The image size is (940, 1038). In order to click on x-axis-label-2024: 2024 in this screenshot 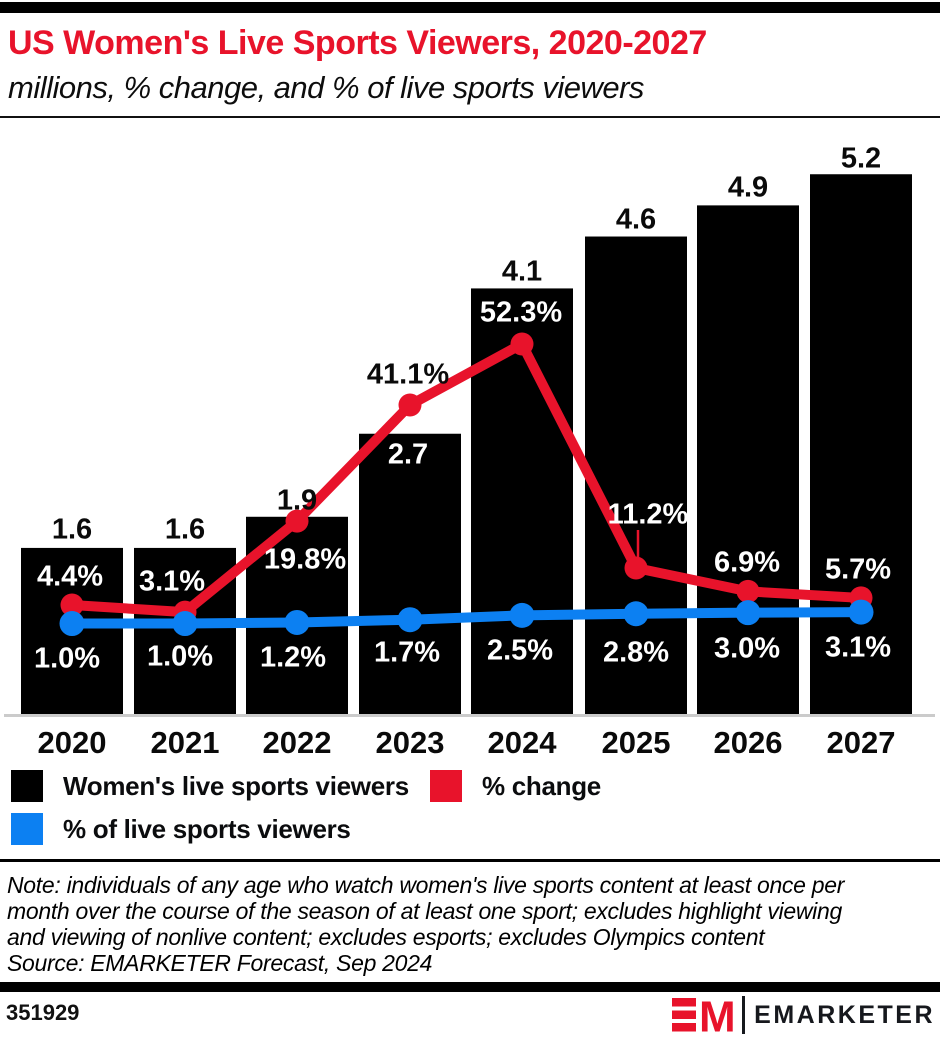, I will do `click(523, 742)`.